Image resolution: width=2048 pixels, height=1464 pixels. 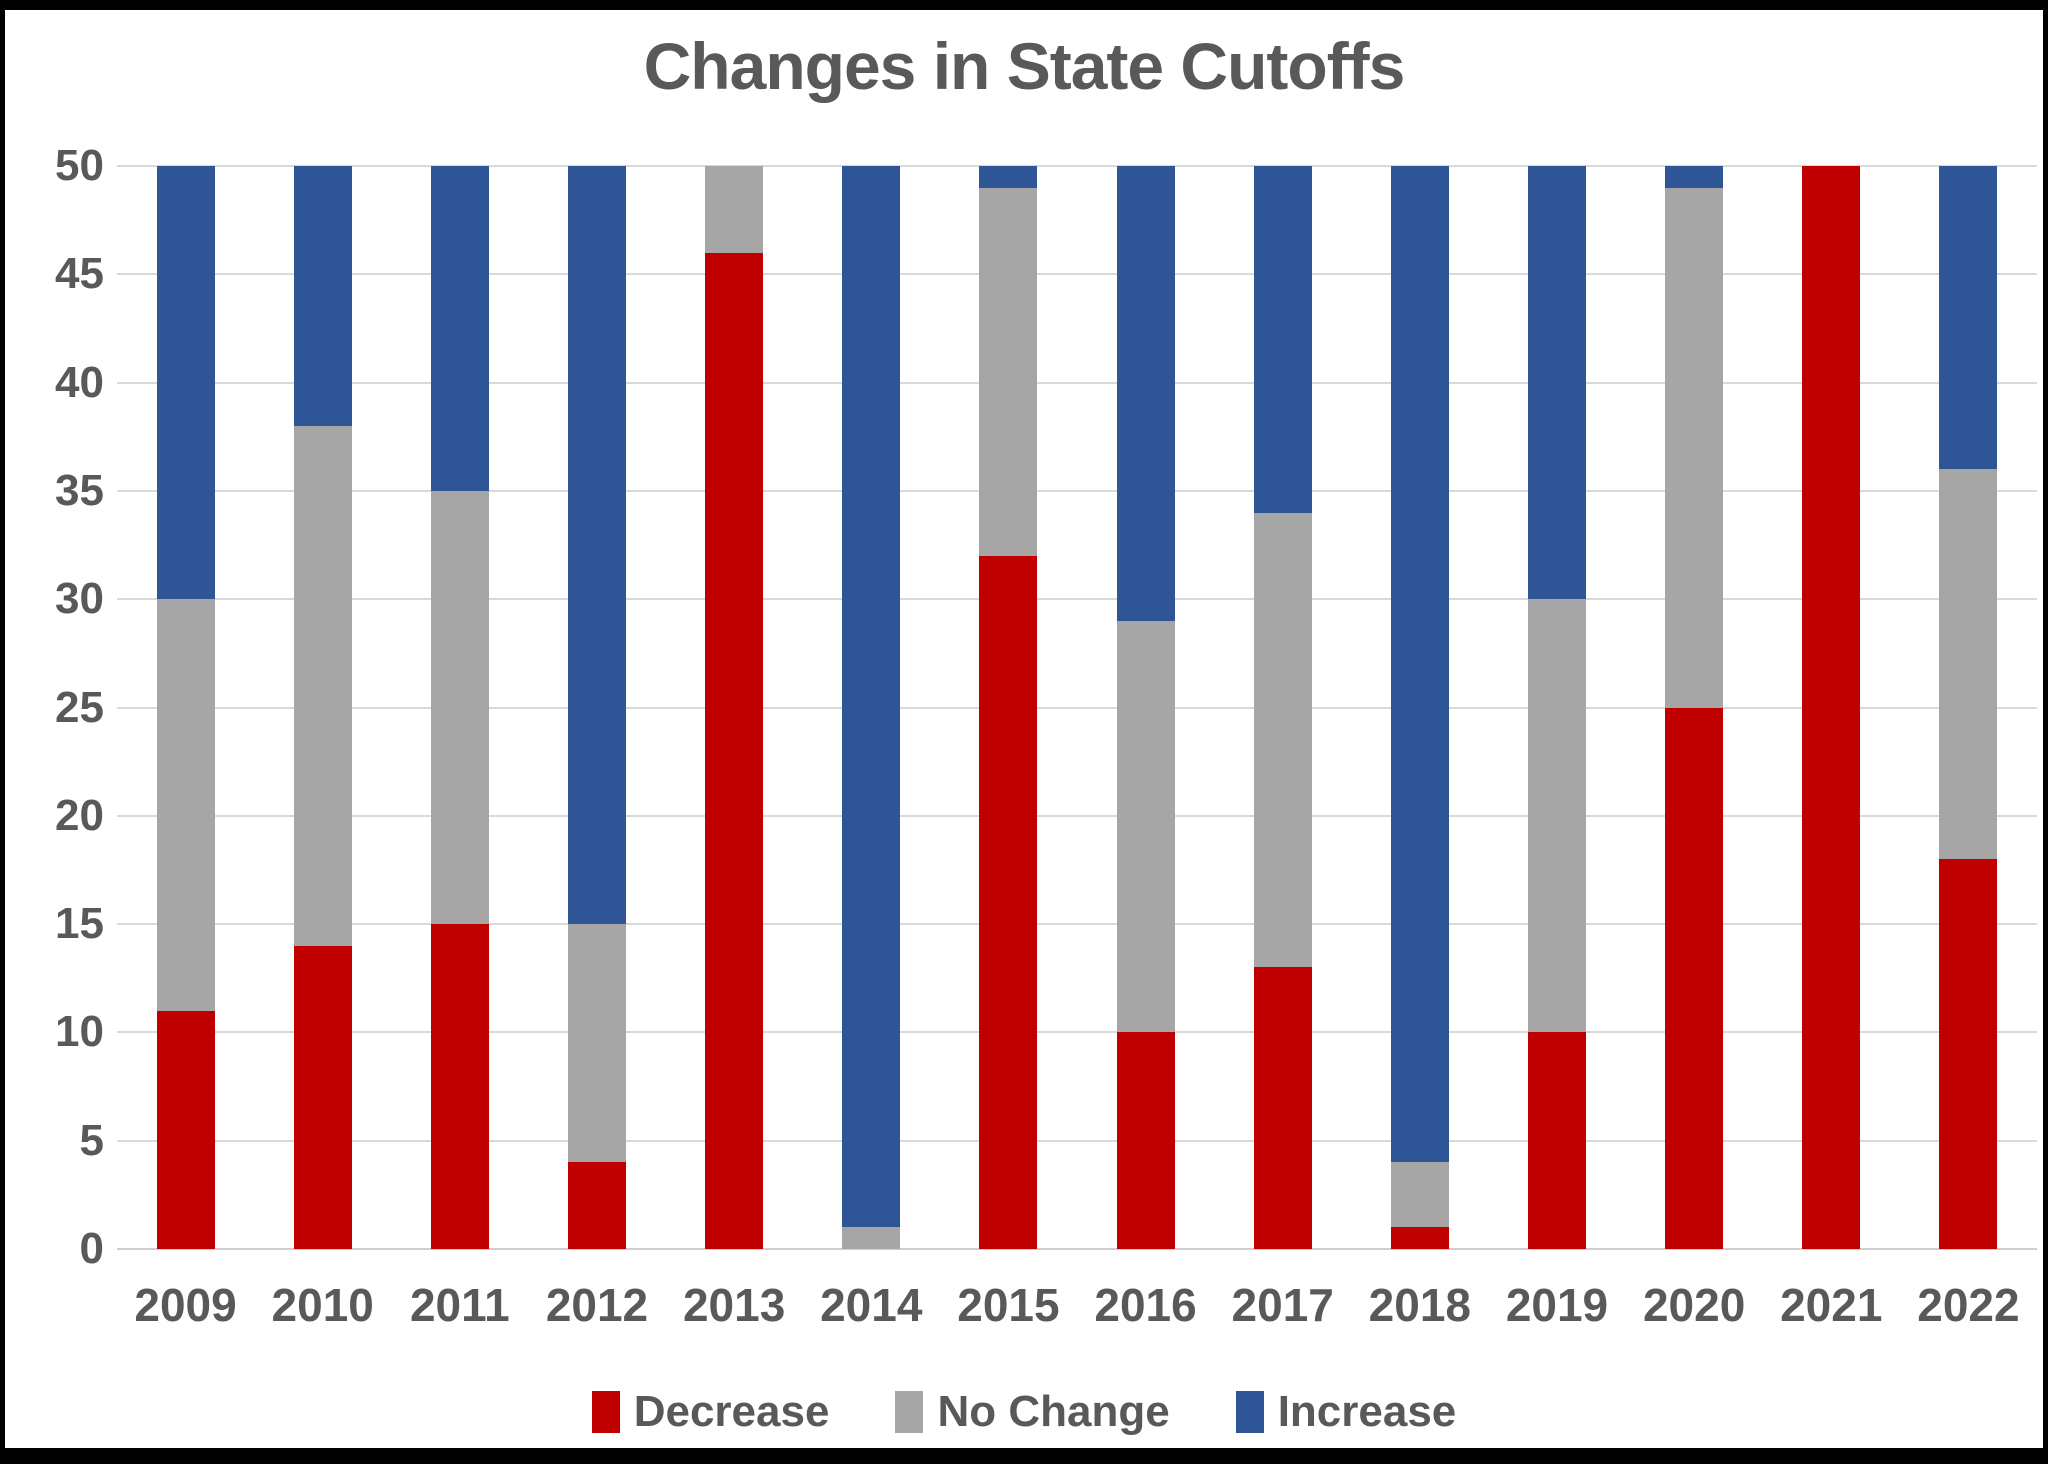 I want to click on x-axis-label: 2021, so click(x=1831, y=1305).